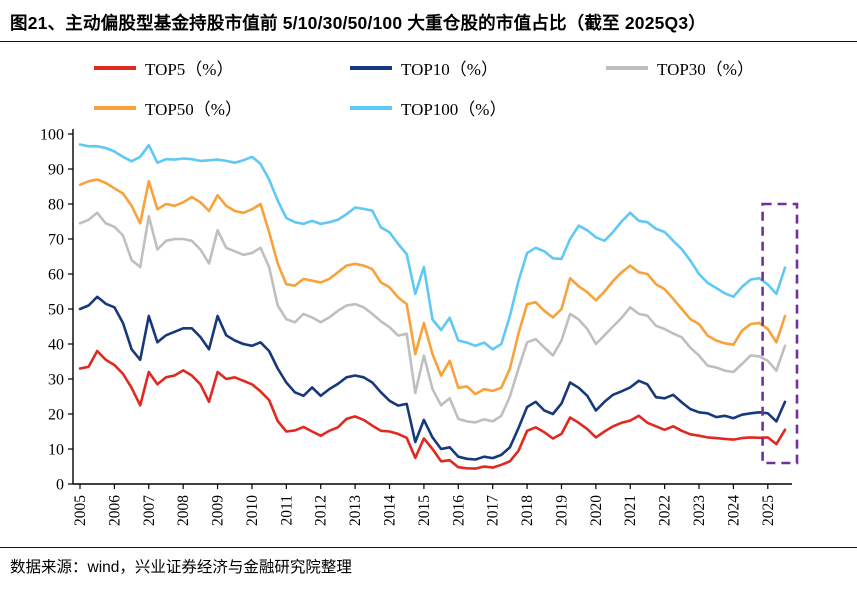  What do you see at coordinates (355, 510) in the screenshot?
I see `x-tick-label: 2013` at bounding box center [355, 510].